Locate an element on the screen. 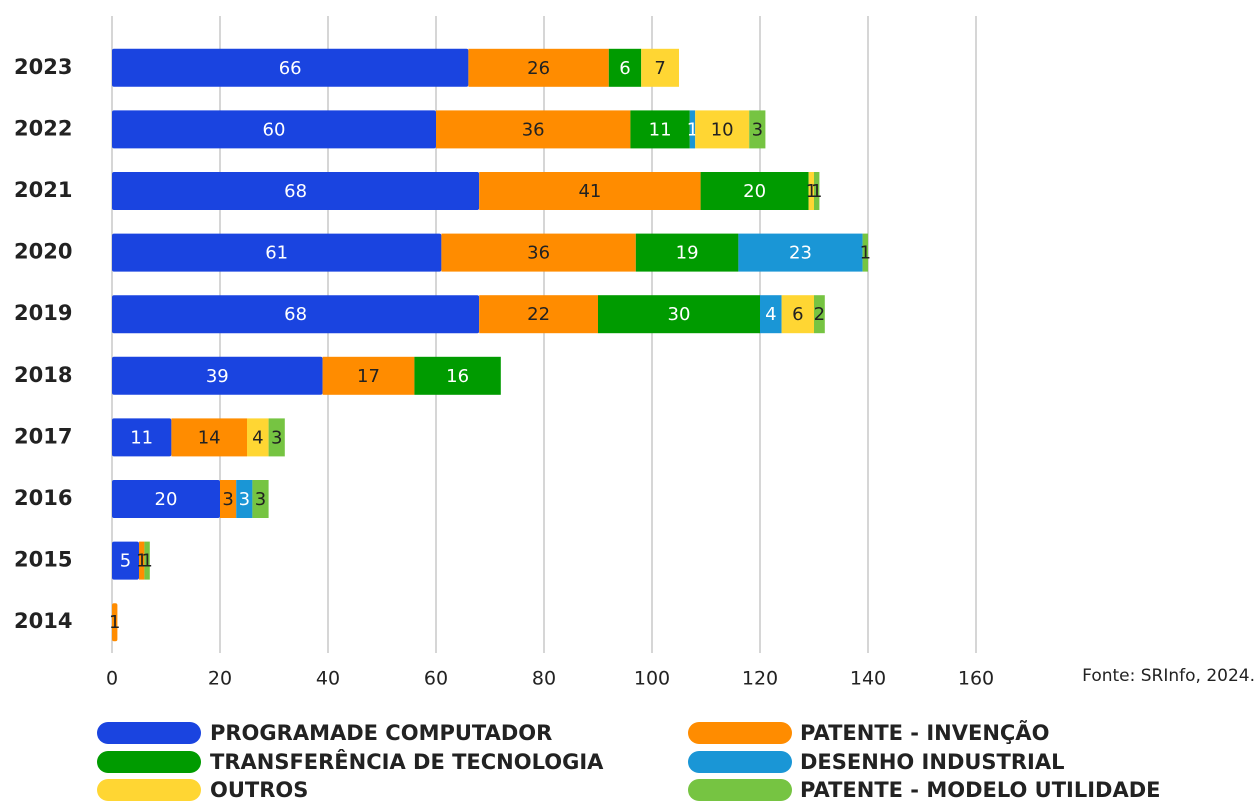  data-label: 7 is located at coordinates (659, 68).